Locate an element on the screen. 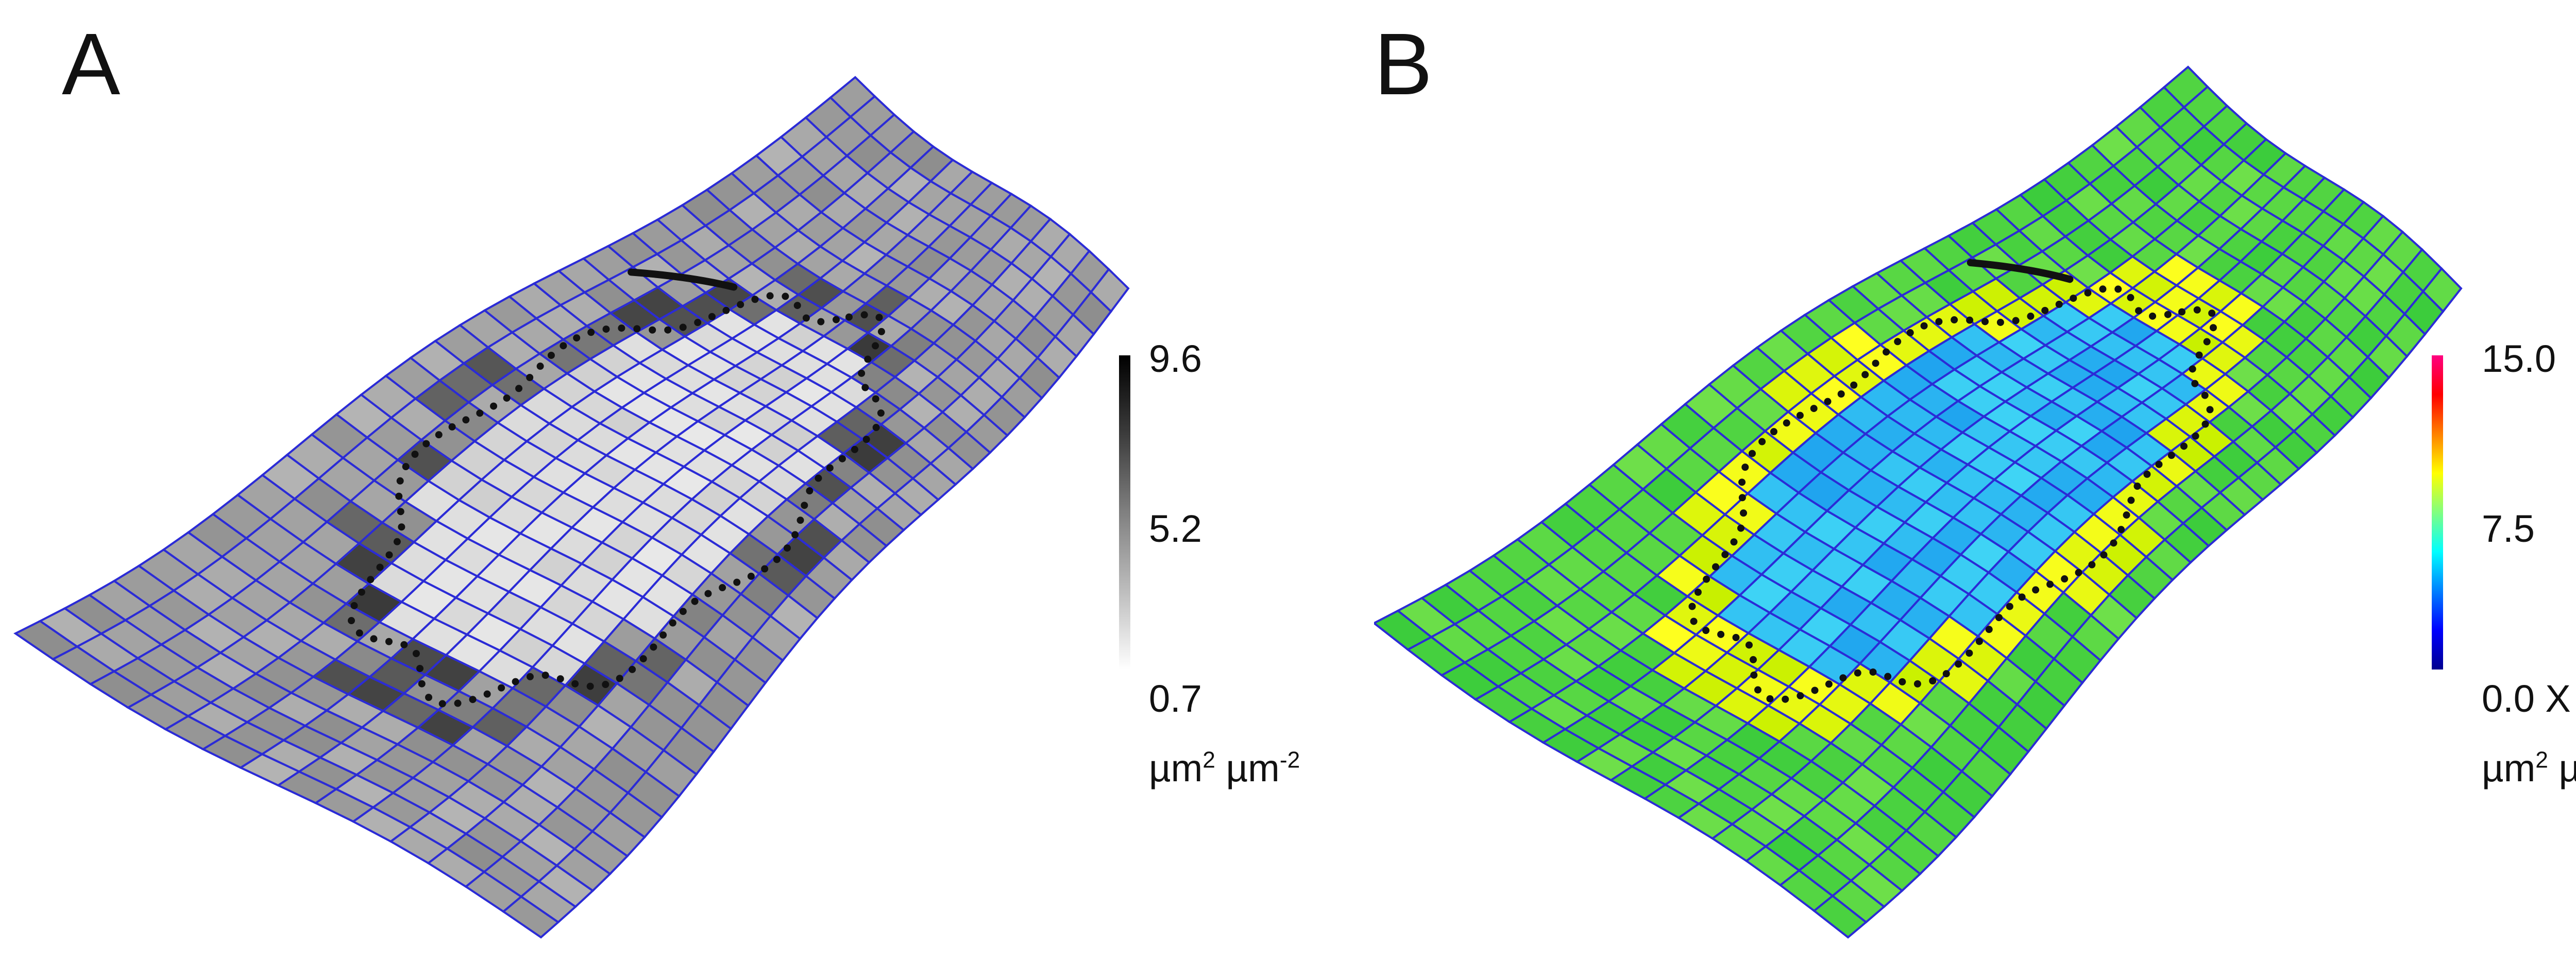 The width and height of the screenshot is (2576, 961). colorbar-tick-mid: 5.2 is located at coordinates (1176, 528).